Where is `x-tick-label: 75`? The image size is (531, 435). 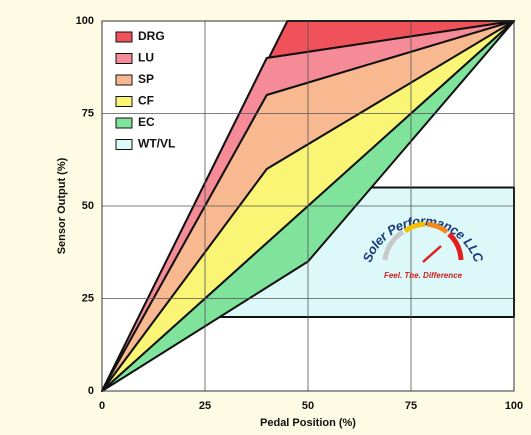 x-tick-label: 75 is located at coordinates (411, 406).